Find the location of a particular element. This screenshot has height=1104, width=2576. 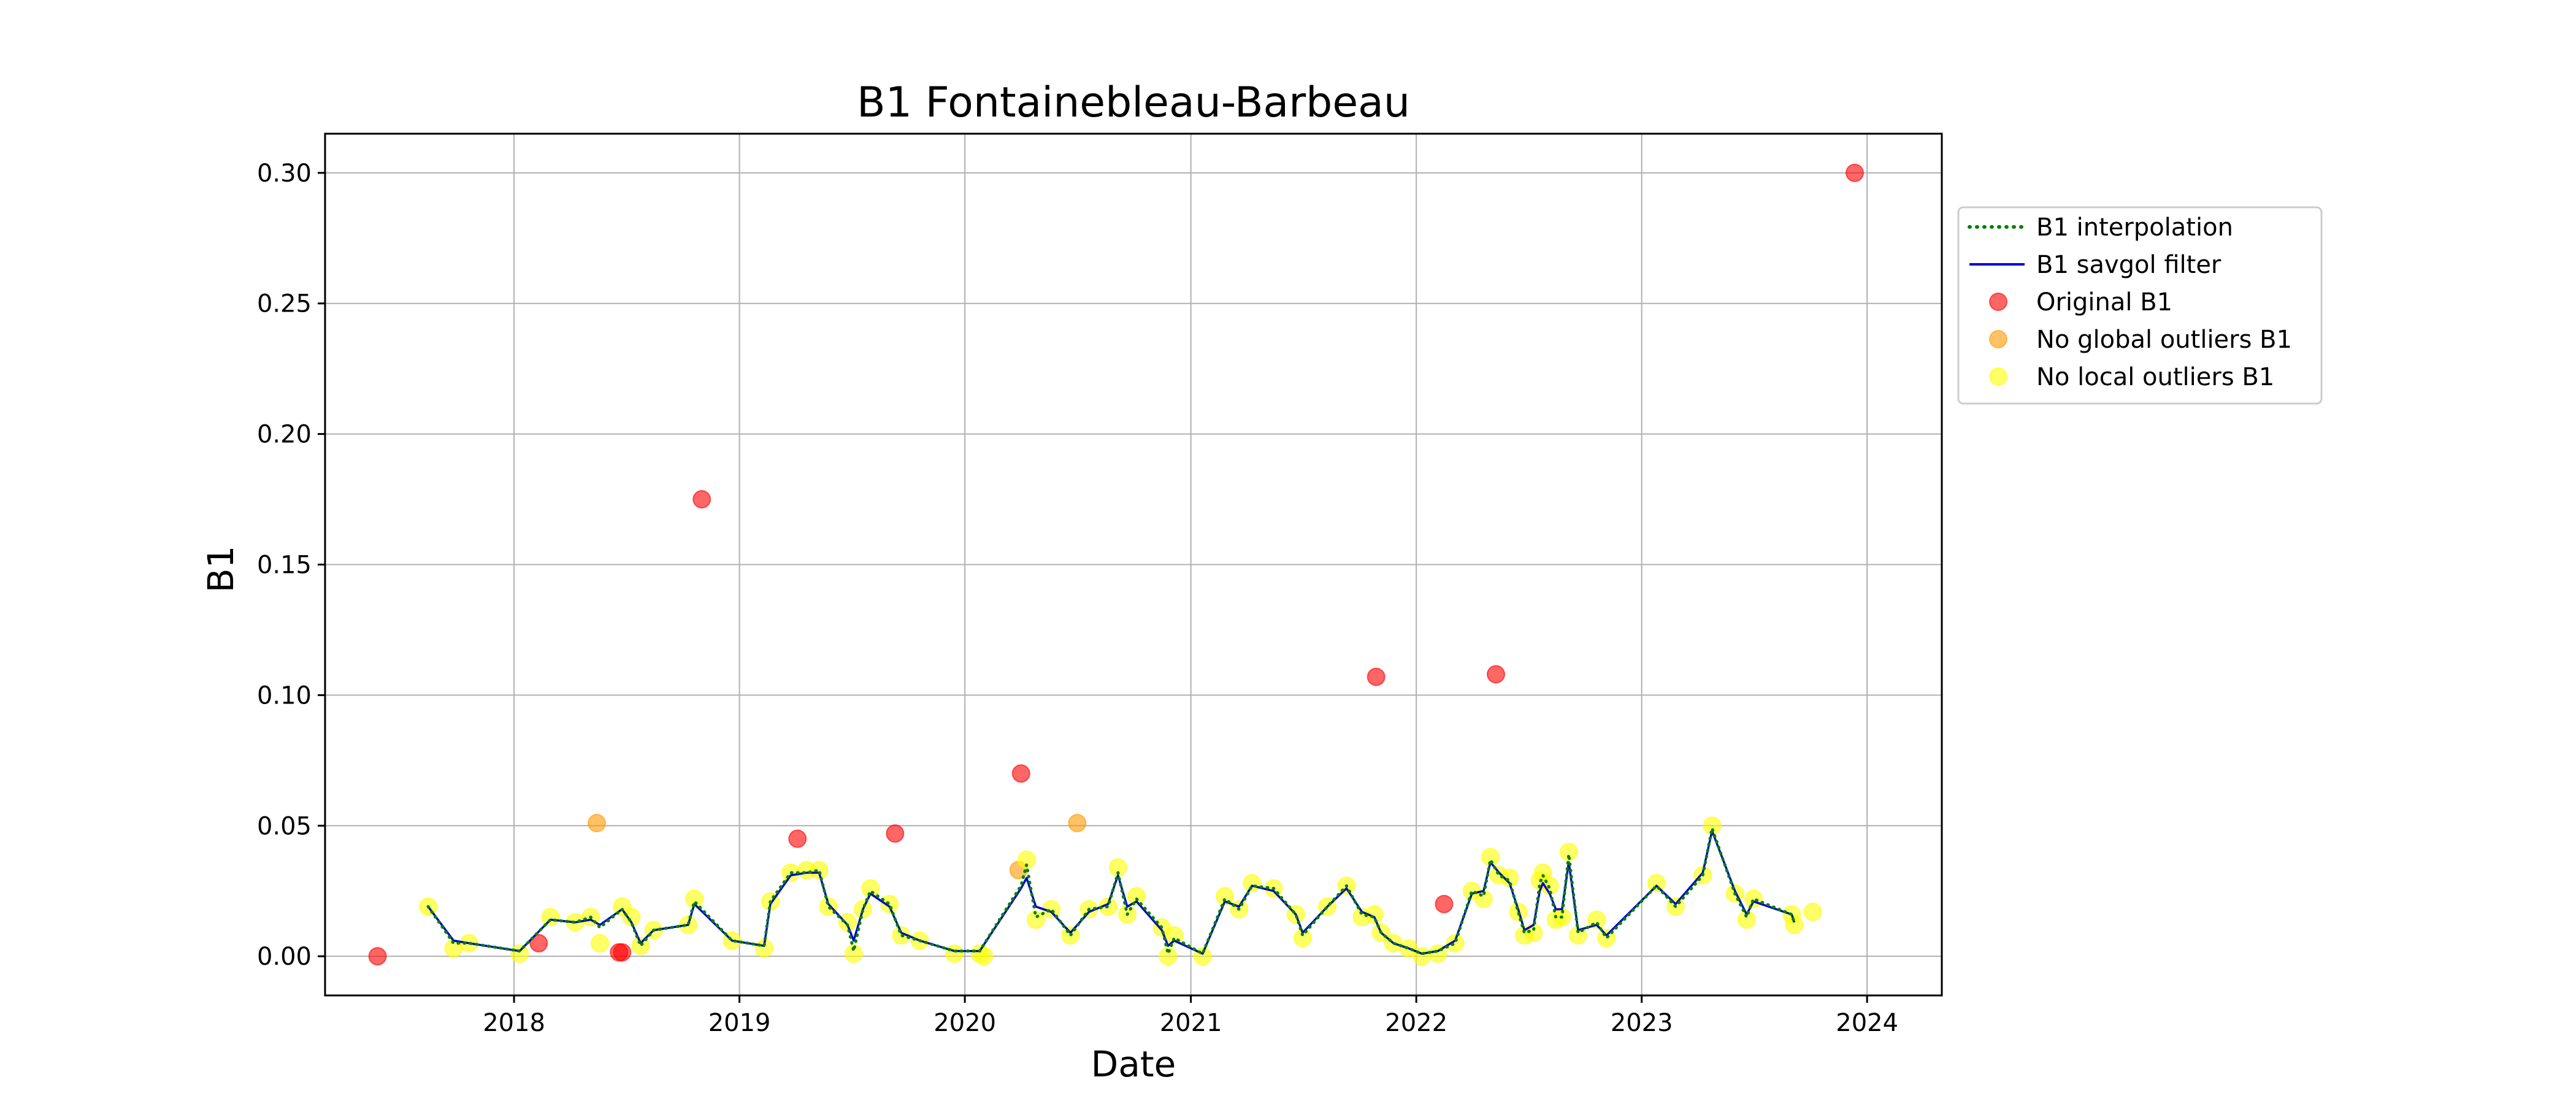

y-tick-label: 0.05 is located at coordinates (284, 826).